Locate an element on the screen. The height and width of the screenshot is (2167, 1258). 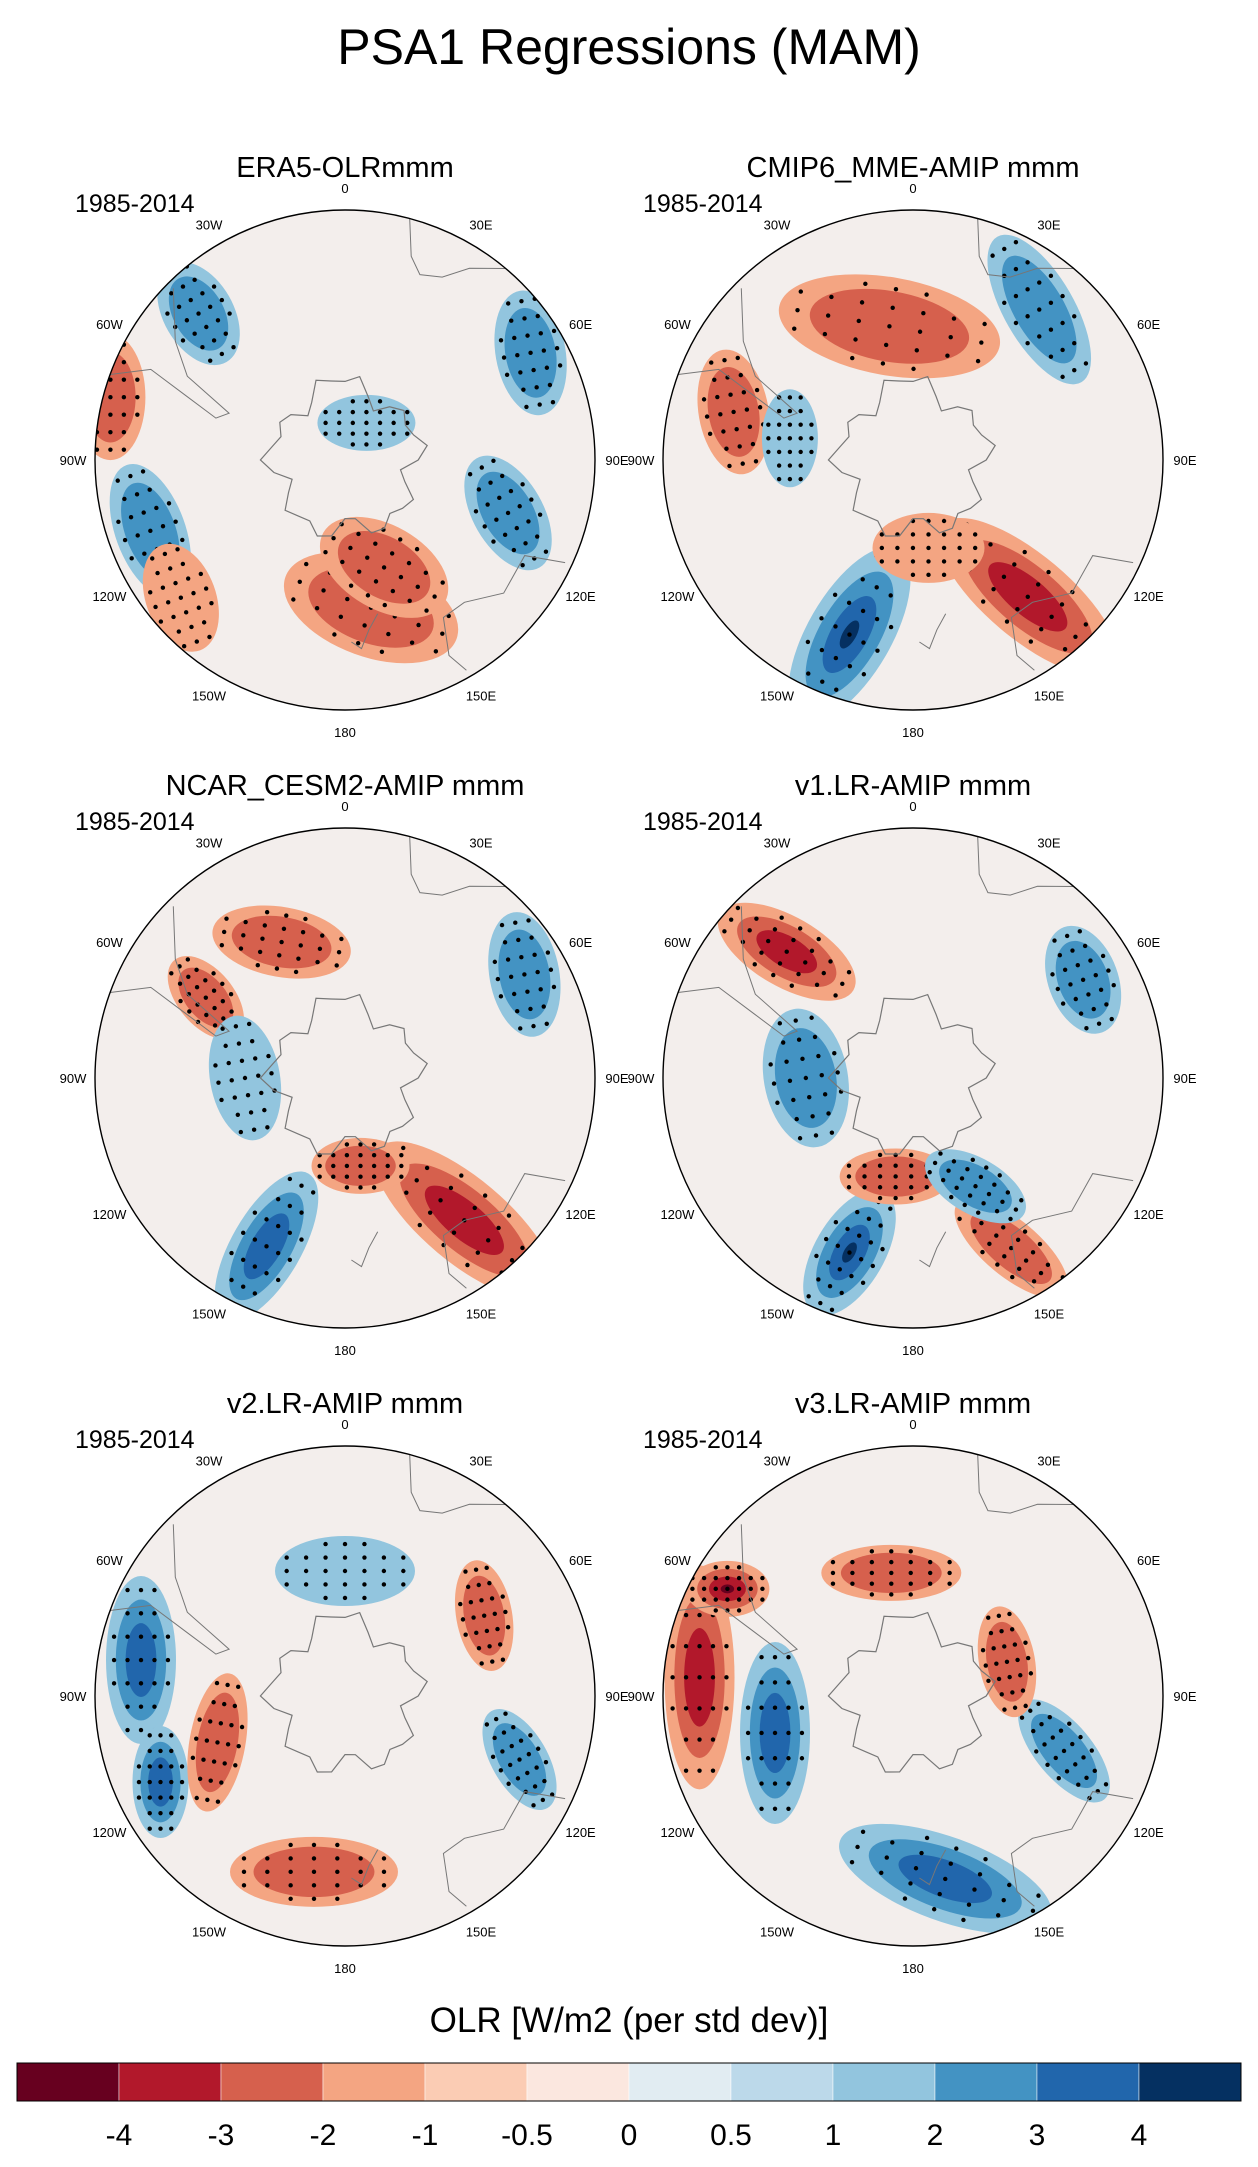
period-label: 1985-2014 is located at coordinates (703, 1440).